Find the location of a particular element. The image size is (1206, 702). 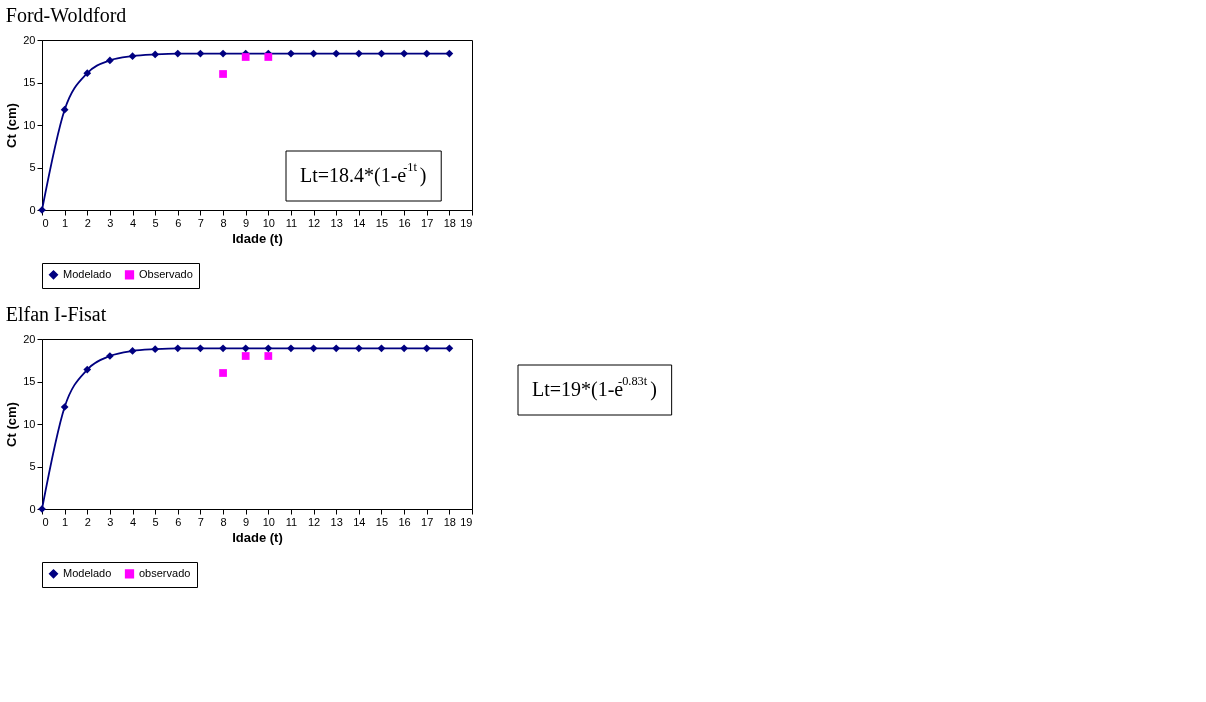

legend-label: Observado is located at coordinates (166, 273).